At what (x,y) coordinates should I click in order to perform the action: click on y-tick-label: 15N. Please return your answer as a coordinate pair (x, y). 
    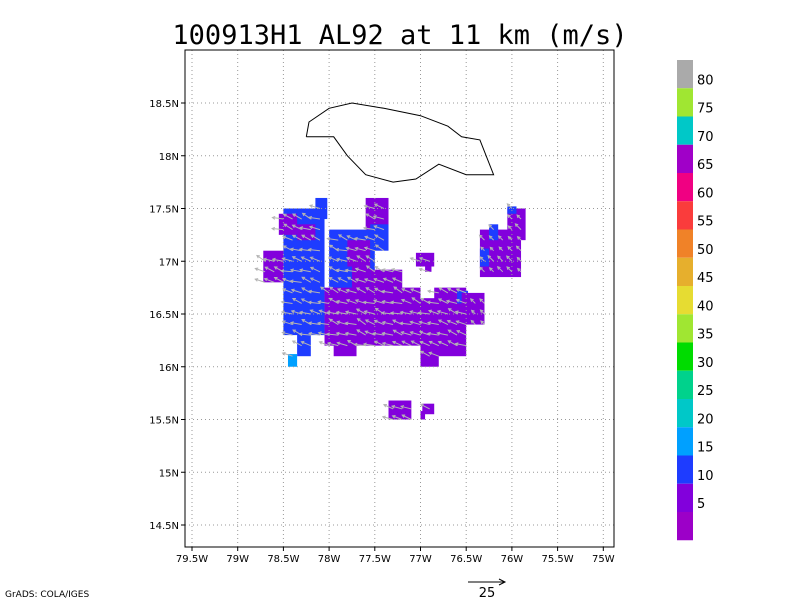
    Looking at the image, I should click on (169, 473).